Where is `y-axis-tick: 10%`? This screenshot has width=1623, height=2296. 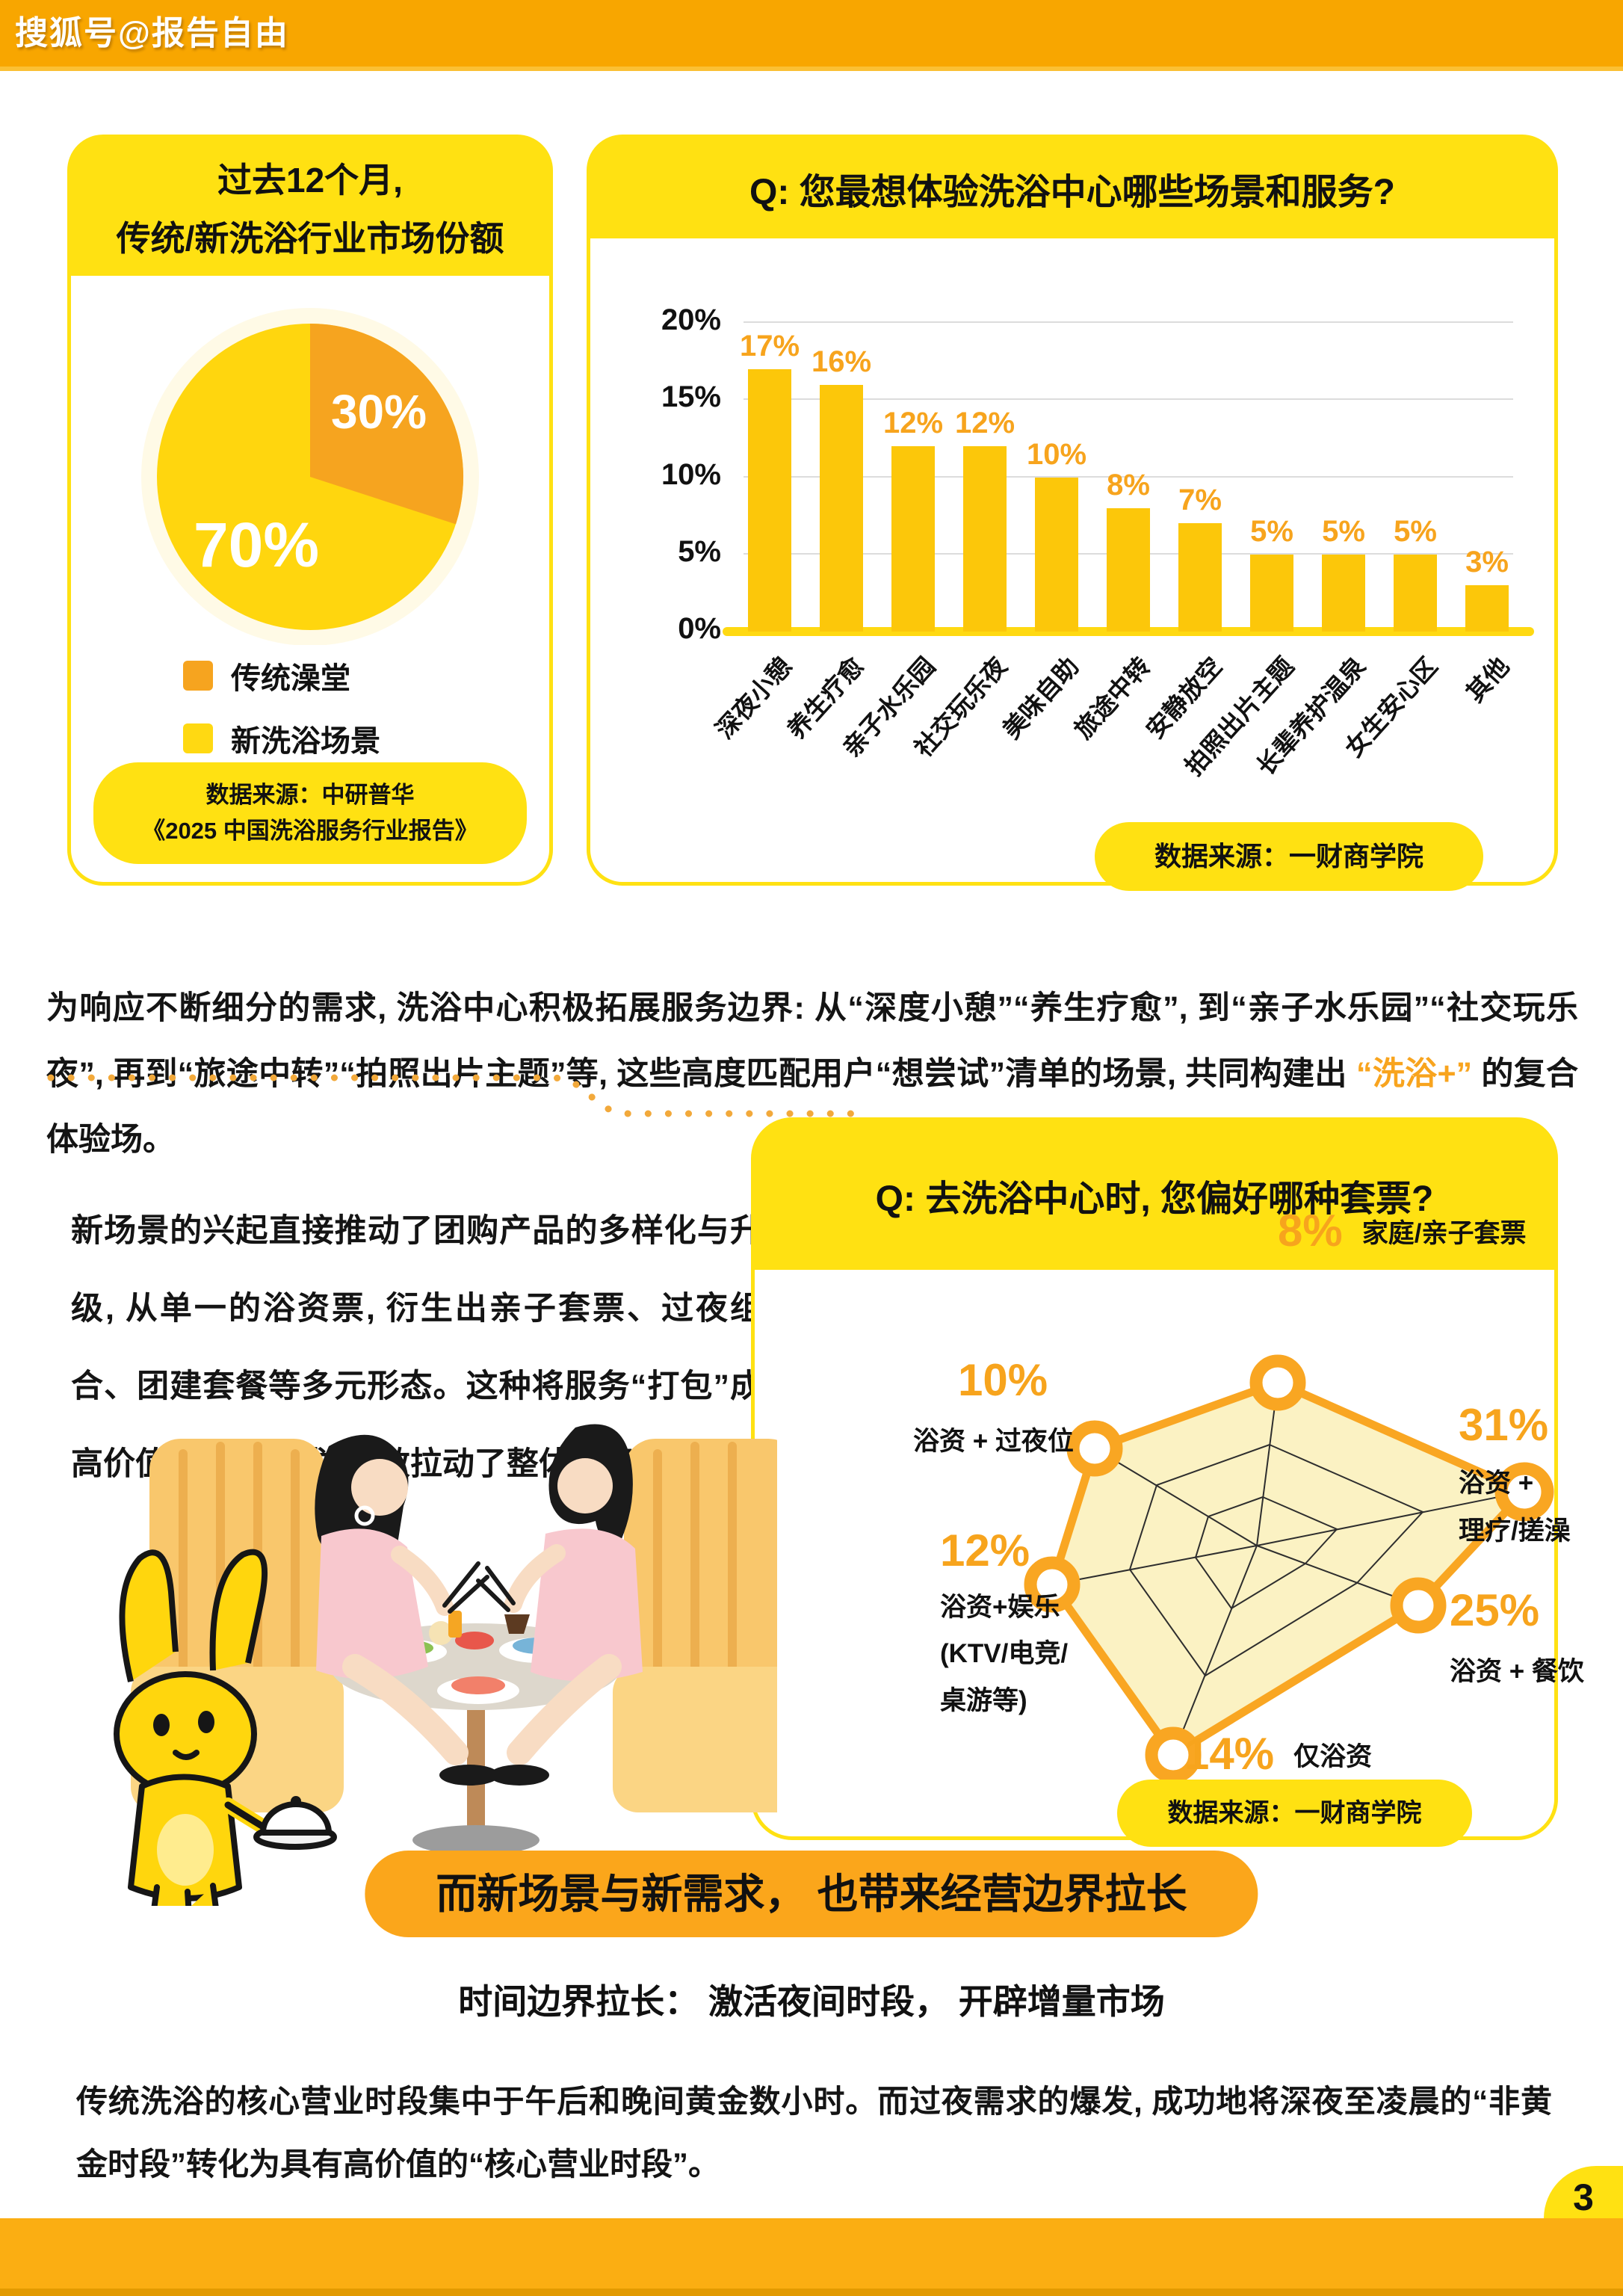
y-axis-tick: 10% is located at coordinates (691, 474).